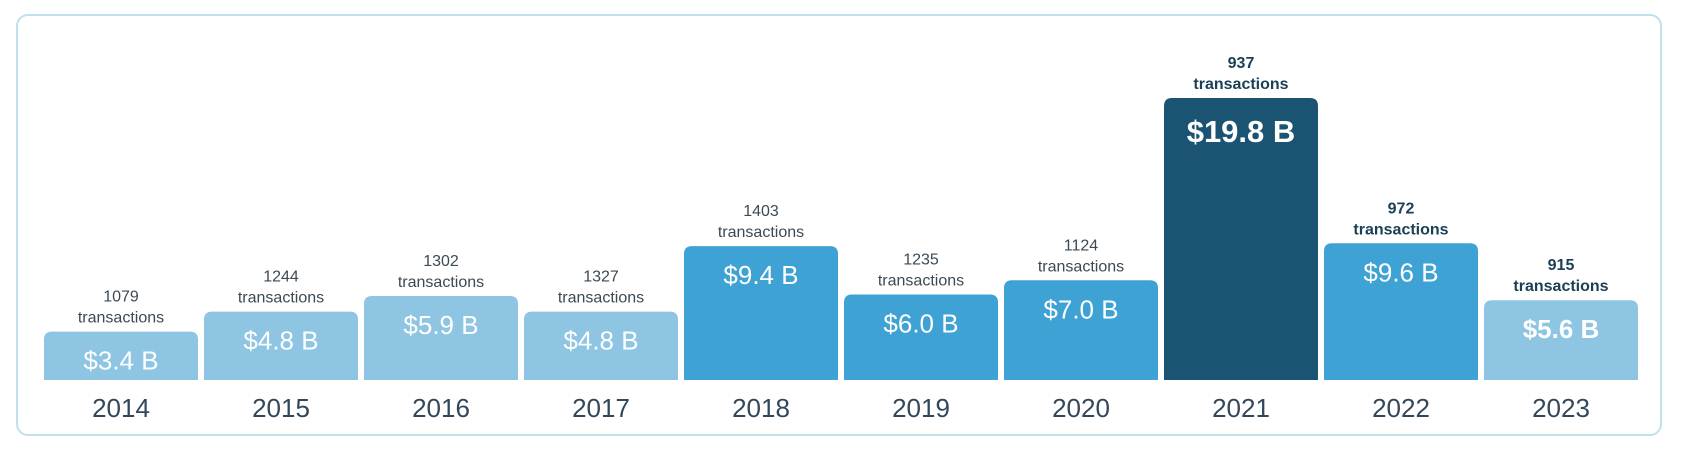 The width and height of the screenshot is (1682, 456). Describe the element at coordinates (1081, 330) in the screenshot. I see `bar-2020` at that location.